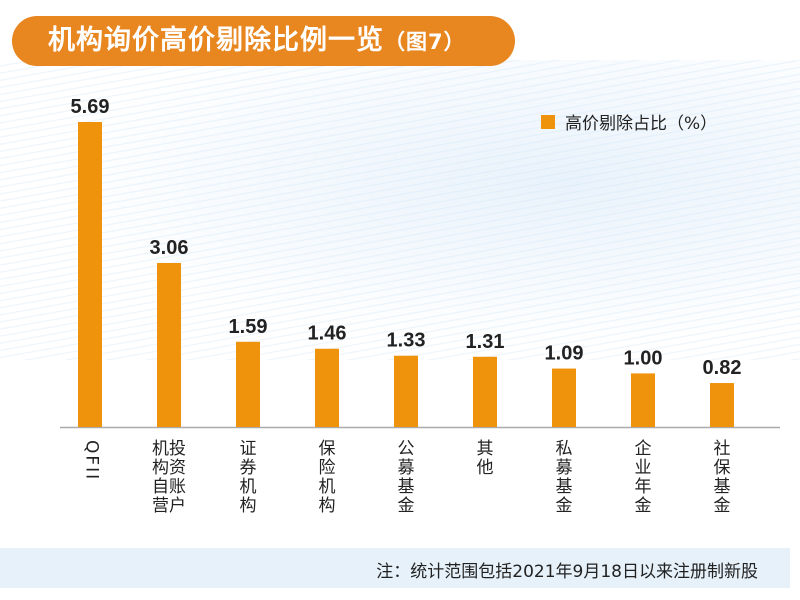 Image resolution: width=800 pixels, height=600 pixels. Describe the element at coordinates (406, 341) in the screenshot. I see `data-label: 1.33` at that location.